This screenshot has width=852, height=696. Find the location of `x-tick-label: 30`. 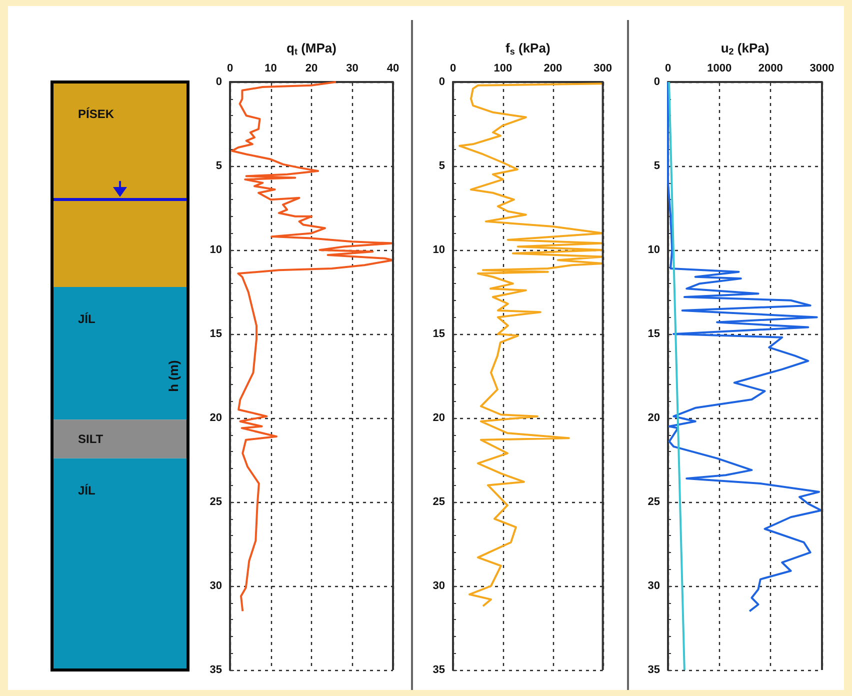

x-tick-label: 30 is located at coordinates (352, 68).